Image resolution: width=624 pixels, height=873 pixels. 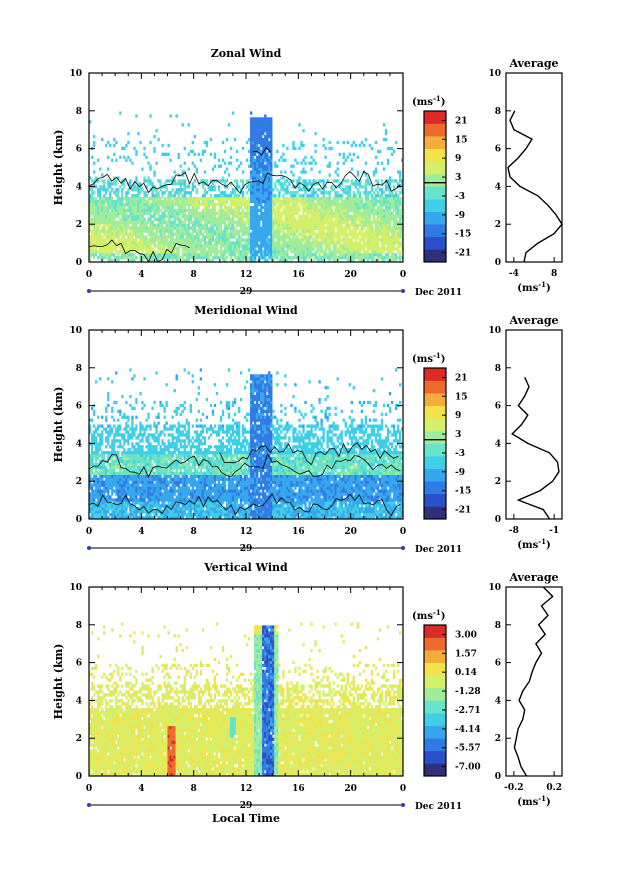 I want to click on colorbar-unit-sup: -1, so click(x=437, y=98).